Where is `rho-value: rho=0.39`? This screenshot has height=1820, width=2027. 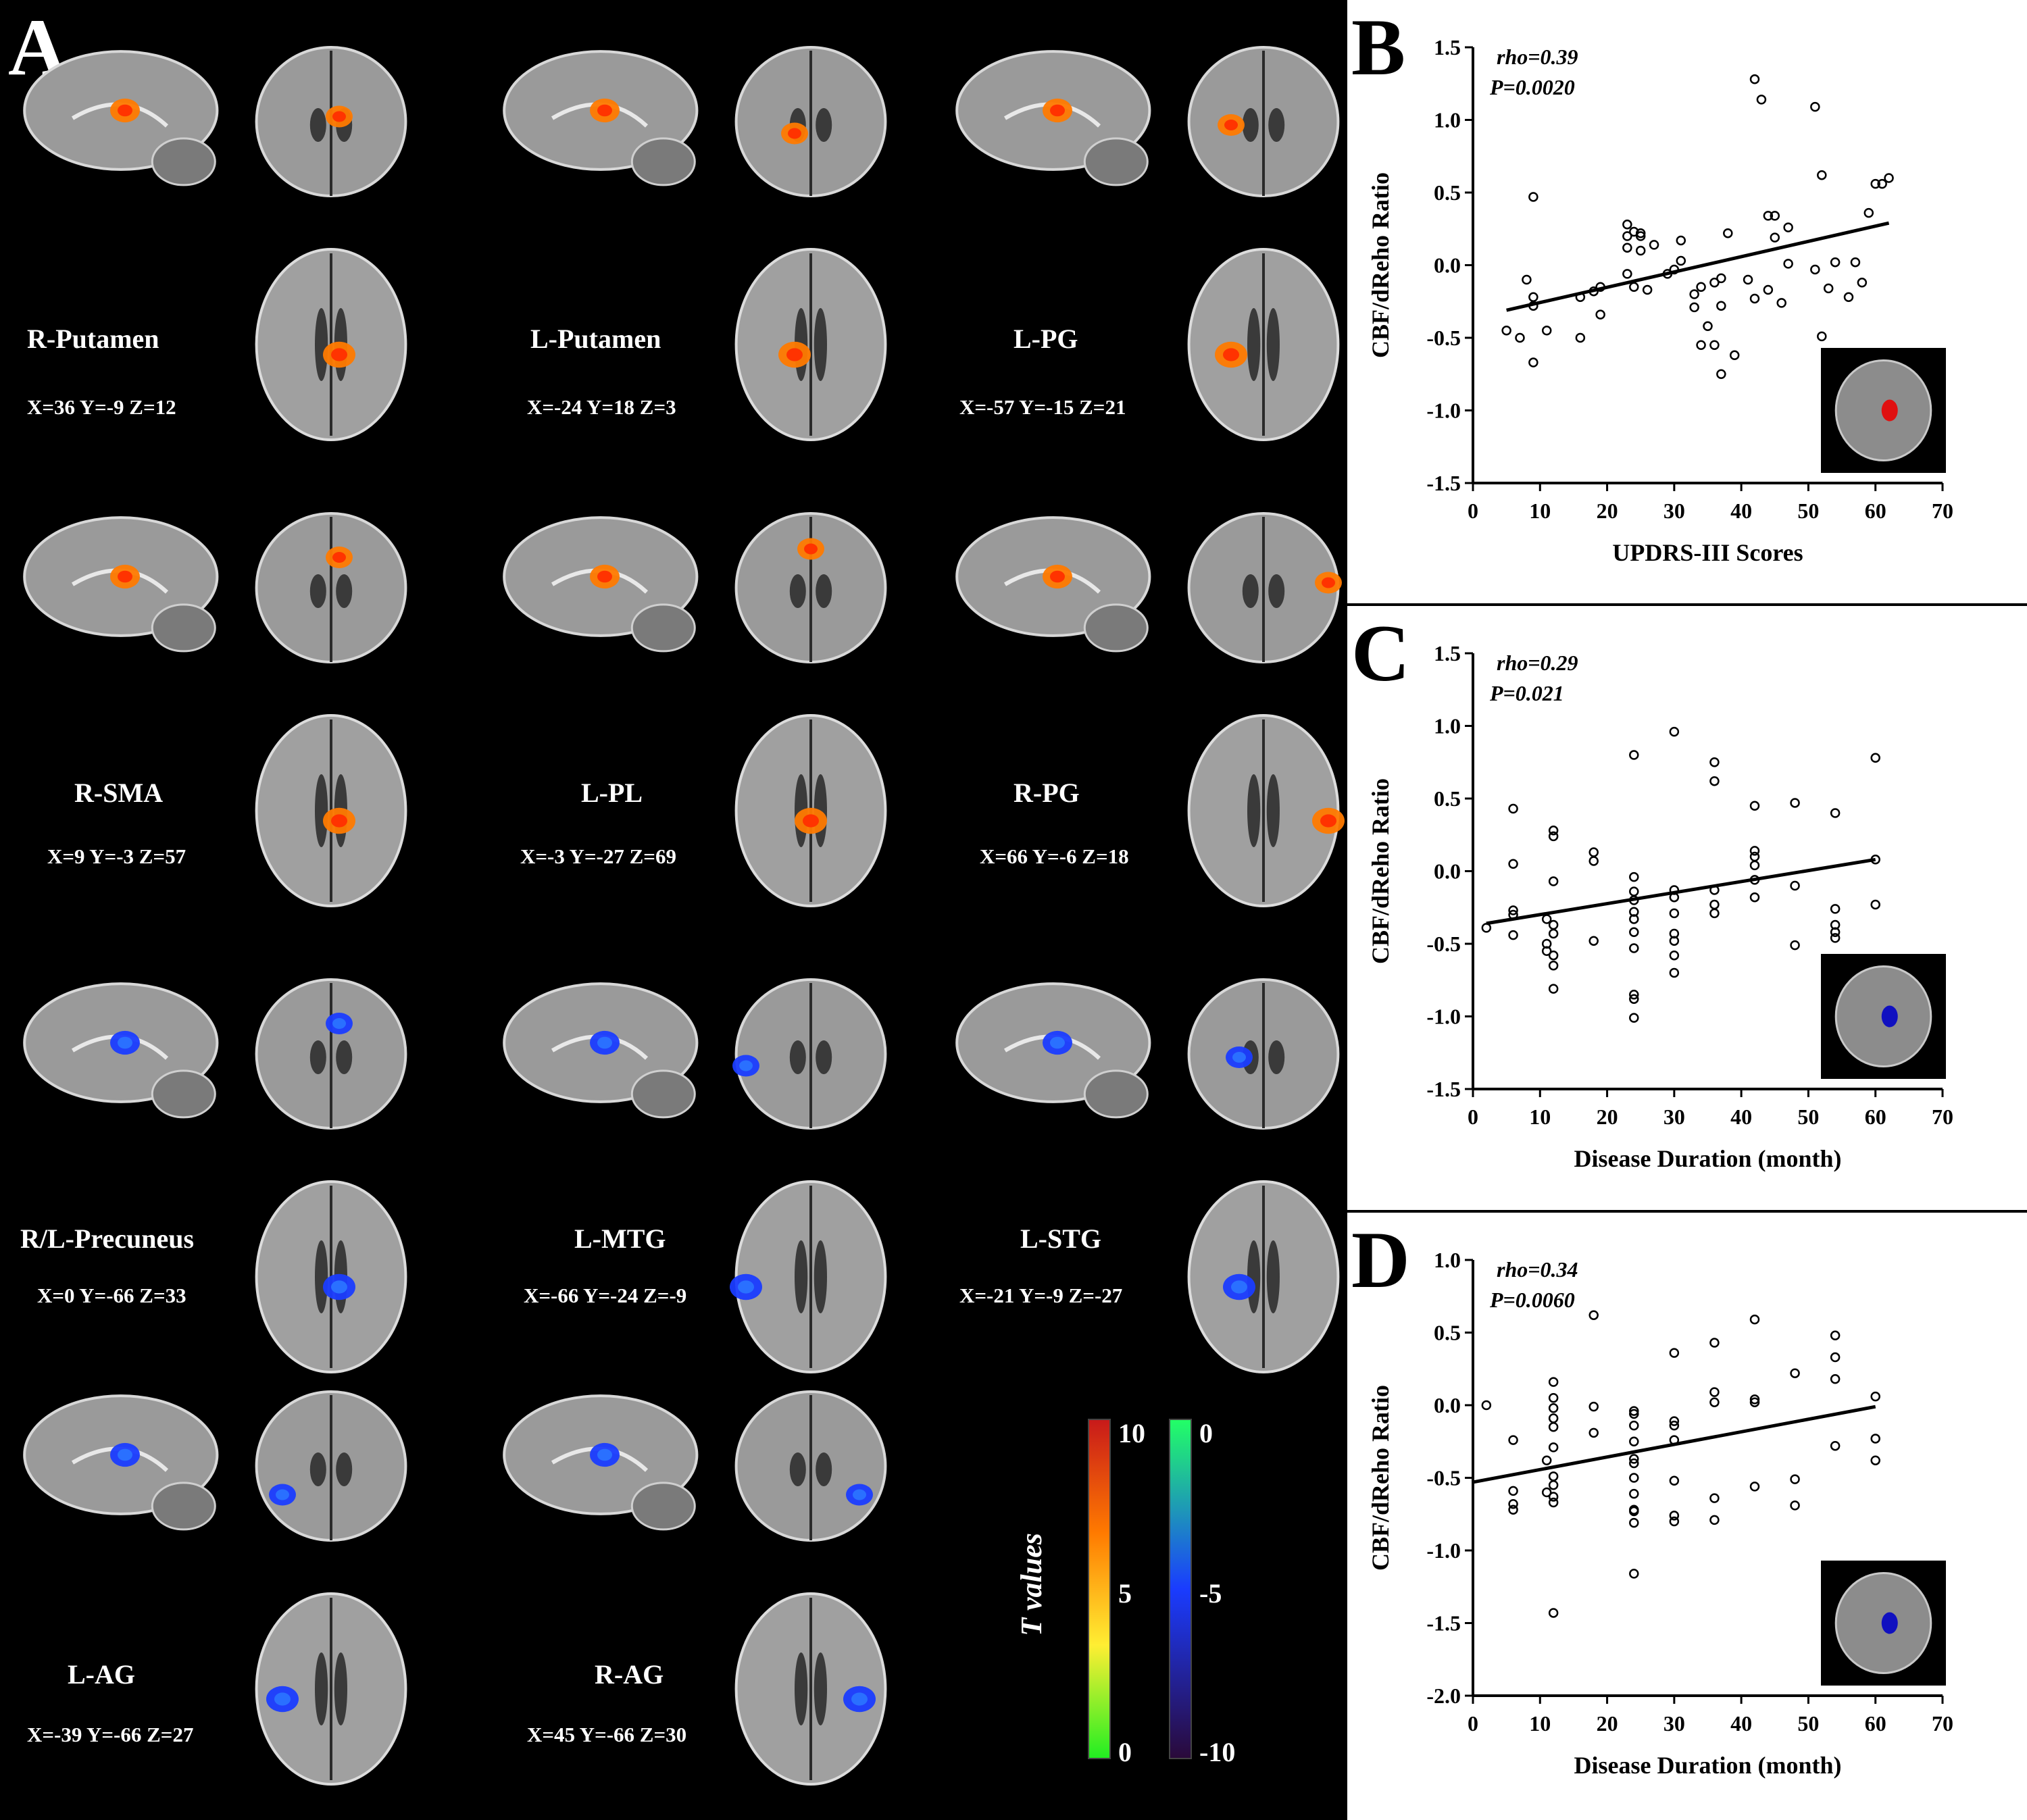 rho-value: rho=0.39 is located at coordinates (1537, 57).